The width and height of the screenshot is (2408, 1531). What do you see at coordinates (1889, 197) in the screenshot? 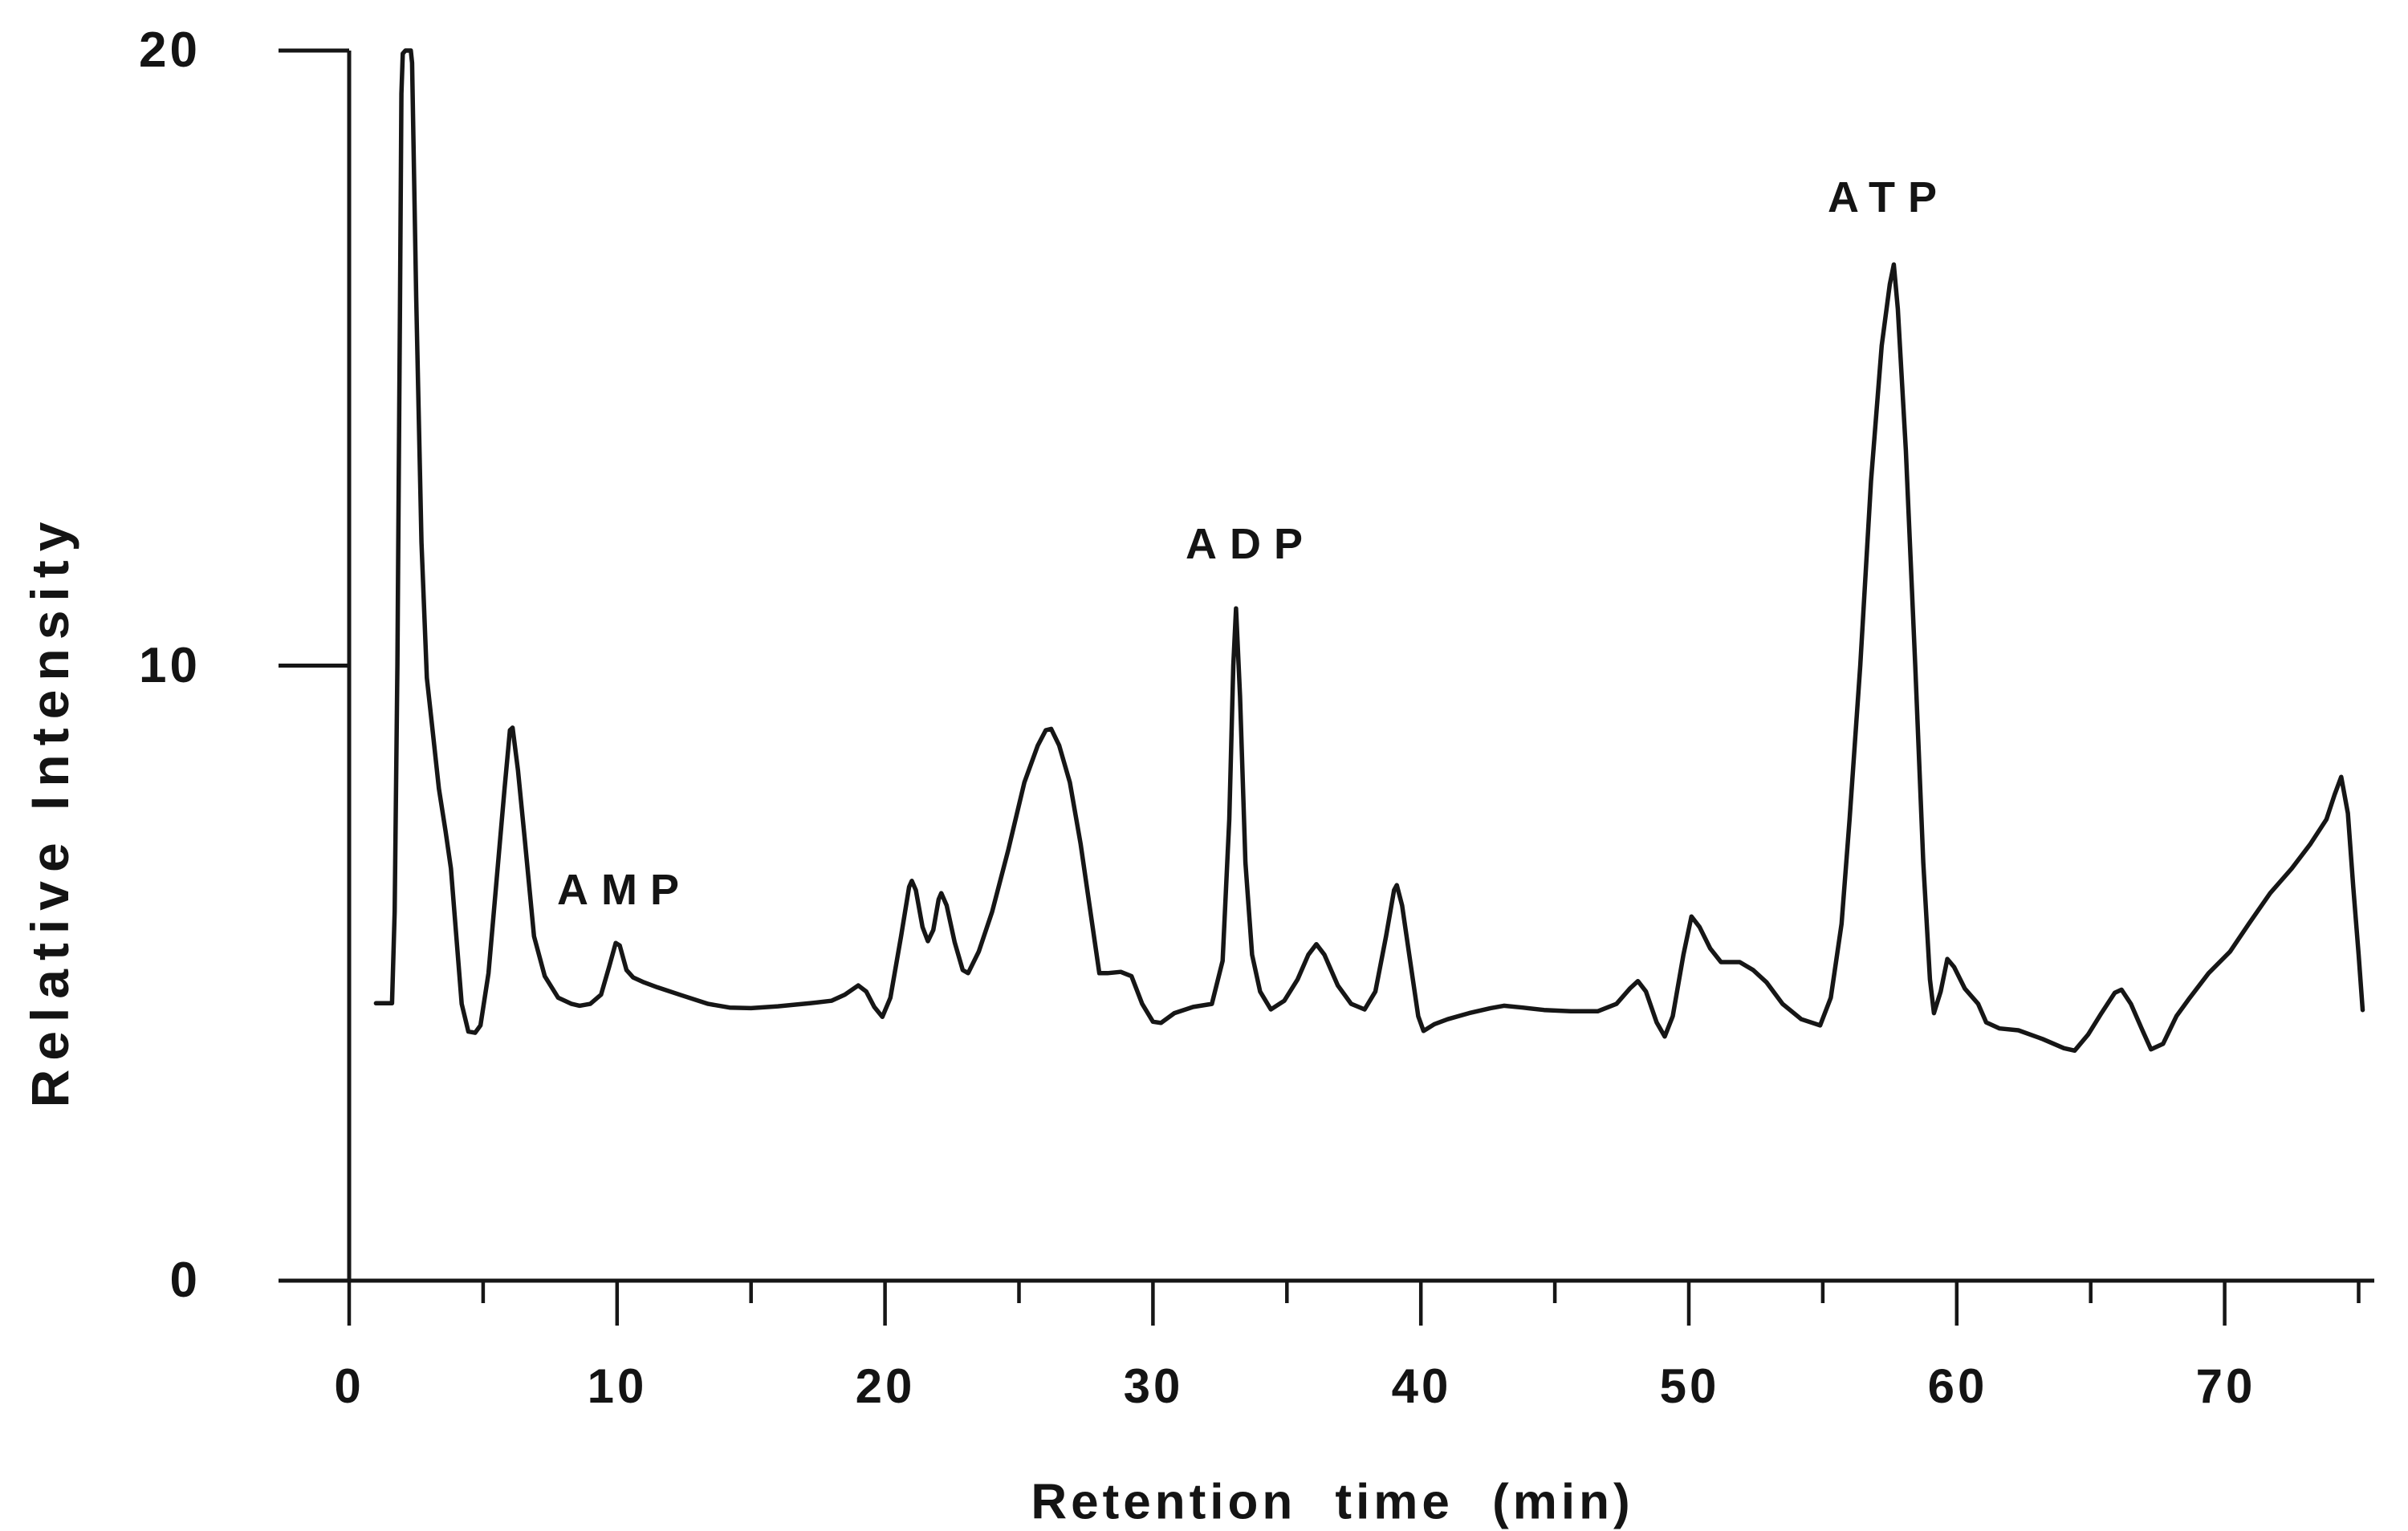
I see `peak-label-atp: ATP` at bounding box center [1889, 197].